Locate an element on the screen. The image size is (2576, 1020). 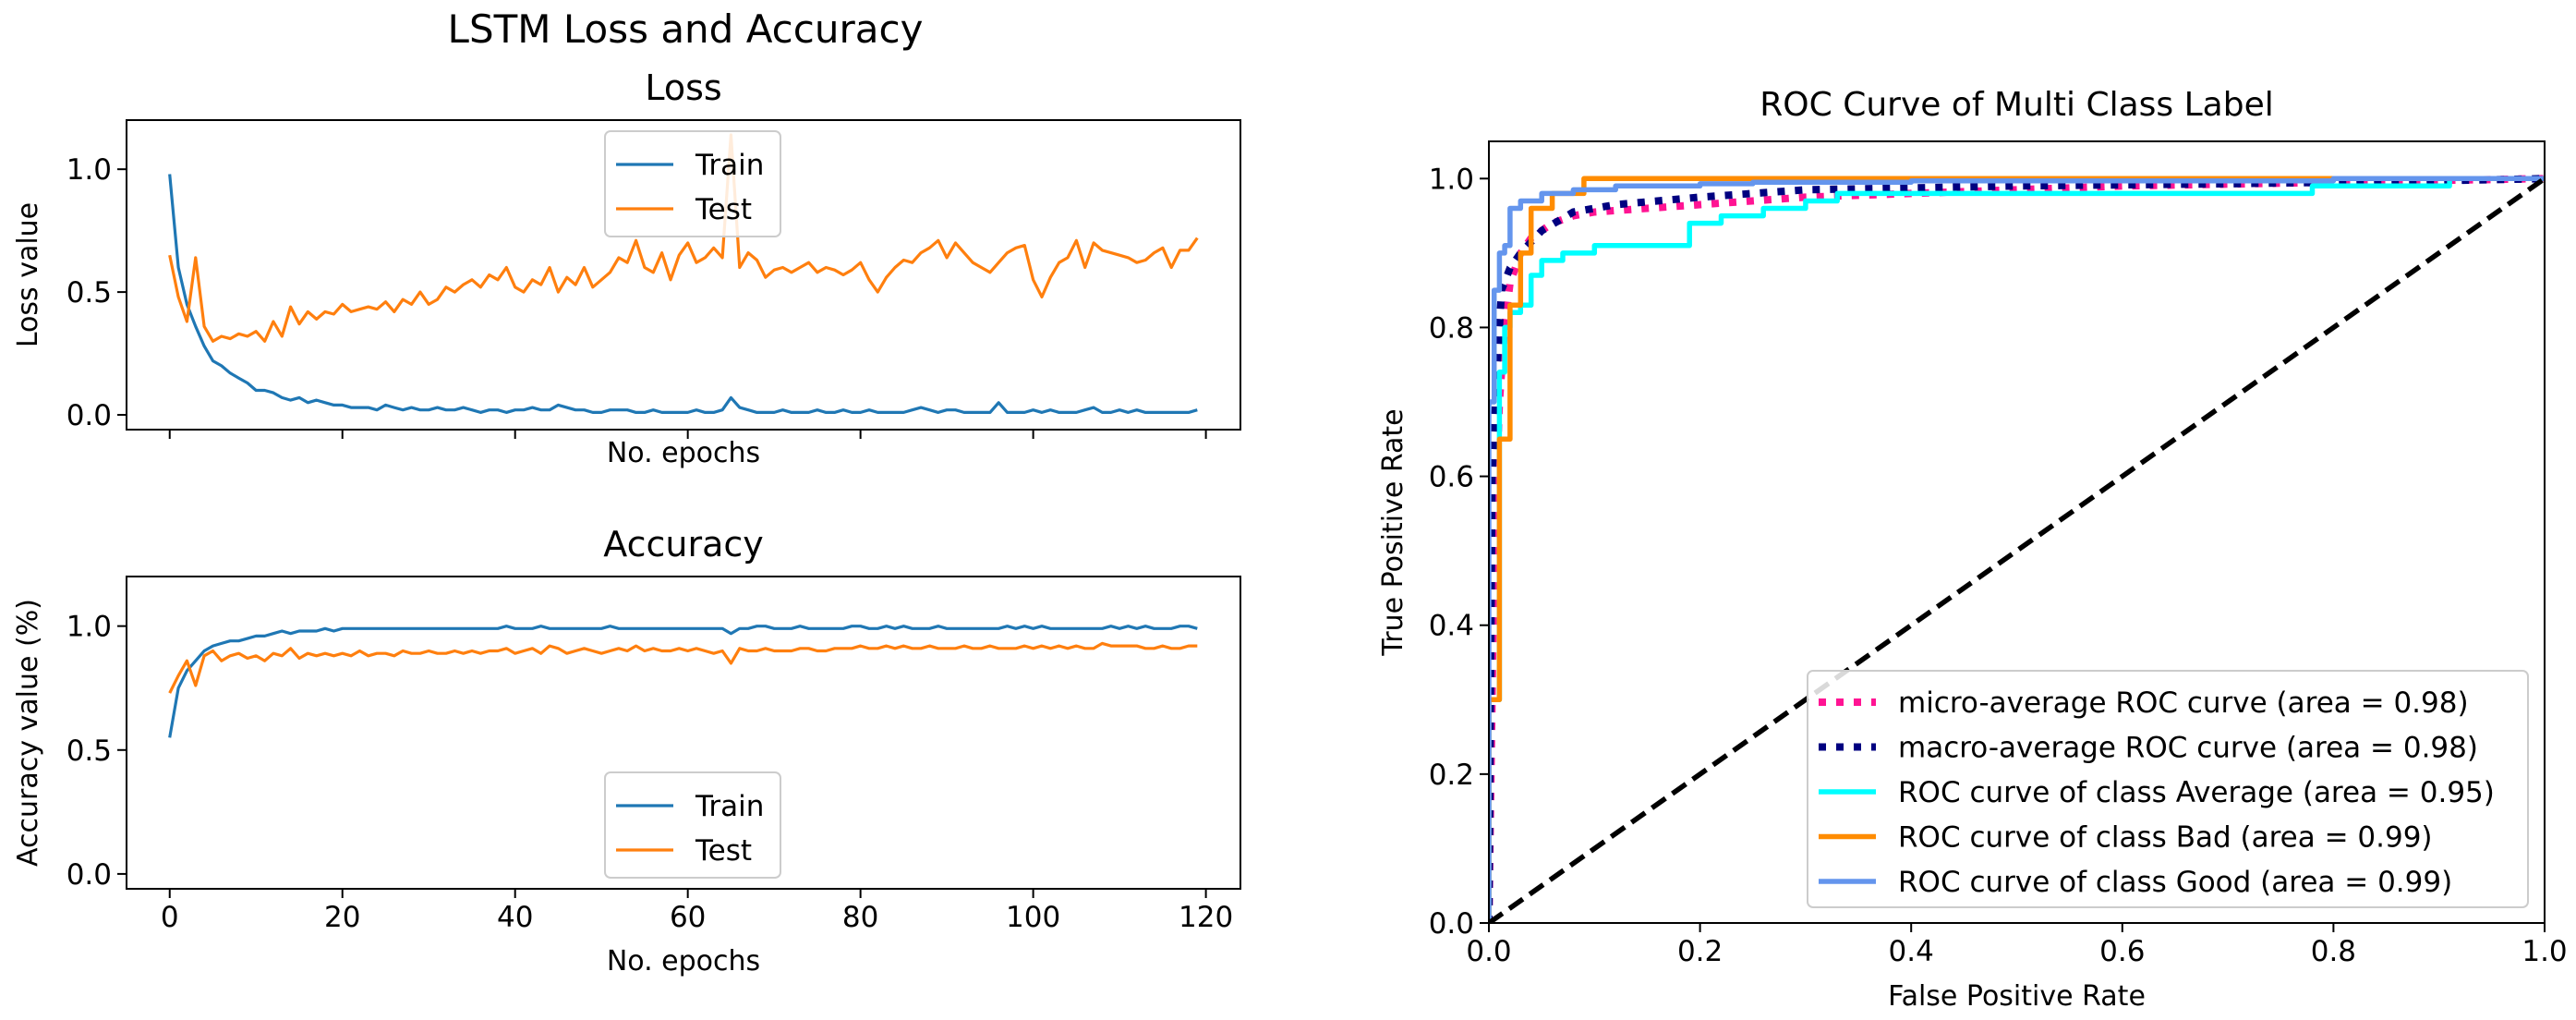
loss-legend-label: Test is located at coordinates (723, 209).